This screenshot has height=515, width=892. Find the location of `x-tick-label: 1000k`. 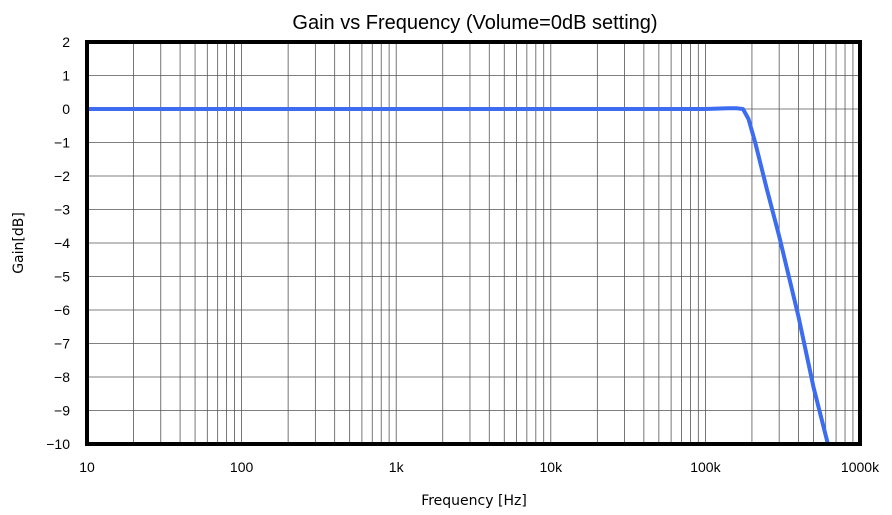

x-tick-label: 1000k is located at coordinates (860, 467).